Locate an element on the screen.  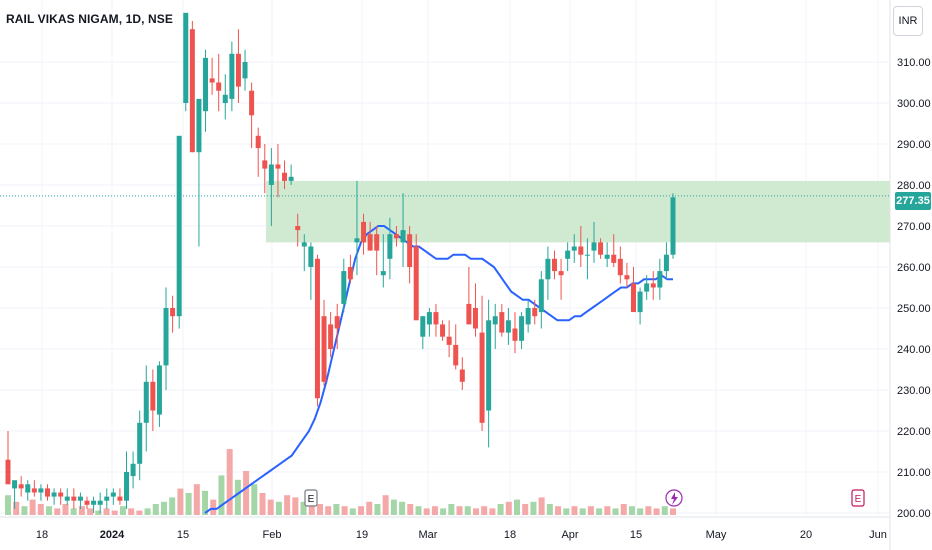
x-axis: 18 2024 15 Feb 19 Mar 18 Apr 15 May 20 Jun is located at coordinates (445, 528).